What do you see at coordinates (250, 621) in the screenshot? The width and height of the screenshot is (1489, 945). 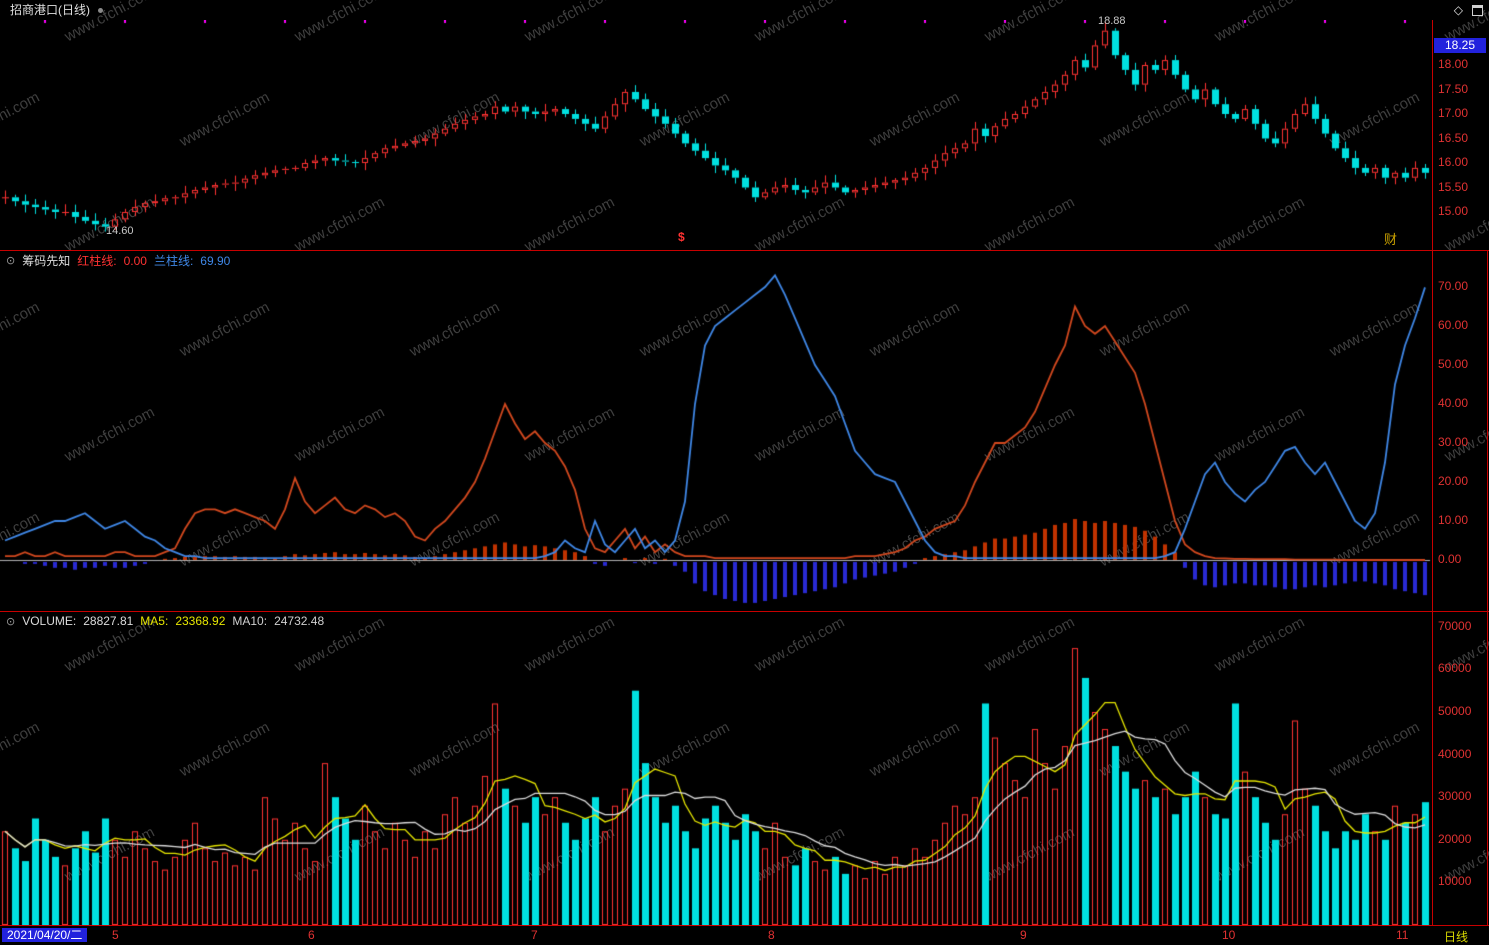 I see `ma10-label: MA10:` at bounding box center [250, 621].